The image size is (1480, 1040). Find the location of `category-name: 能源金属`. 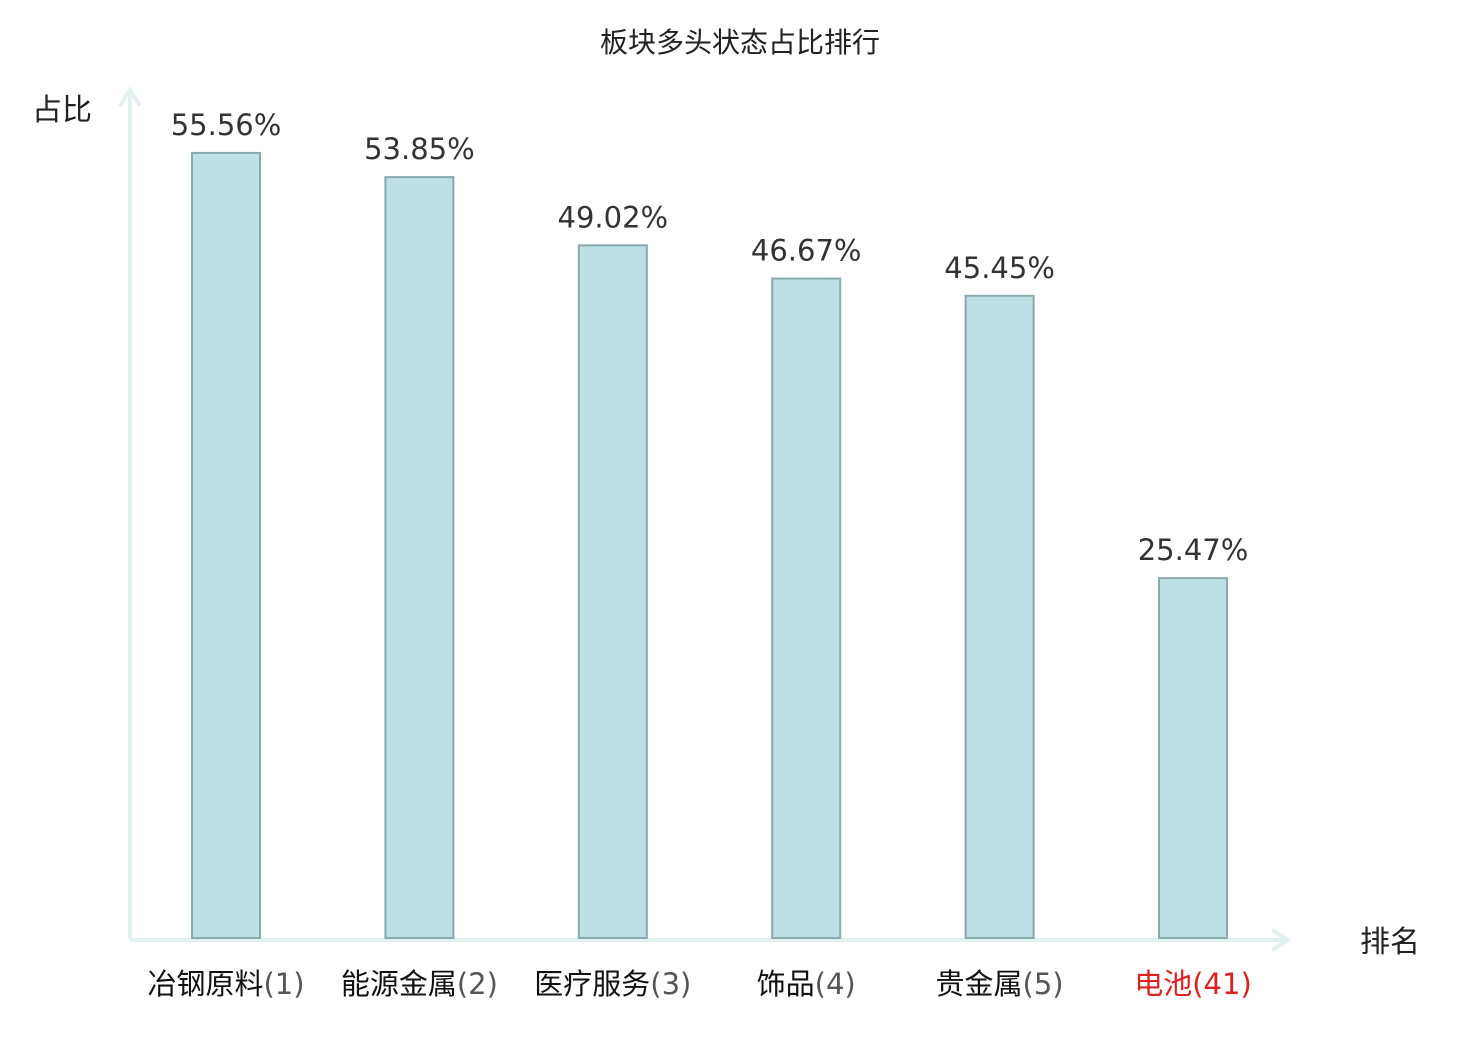

category-name: 能源金属 is located at coordinates (399, 984).